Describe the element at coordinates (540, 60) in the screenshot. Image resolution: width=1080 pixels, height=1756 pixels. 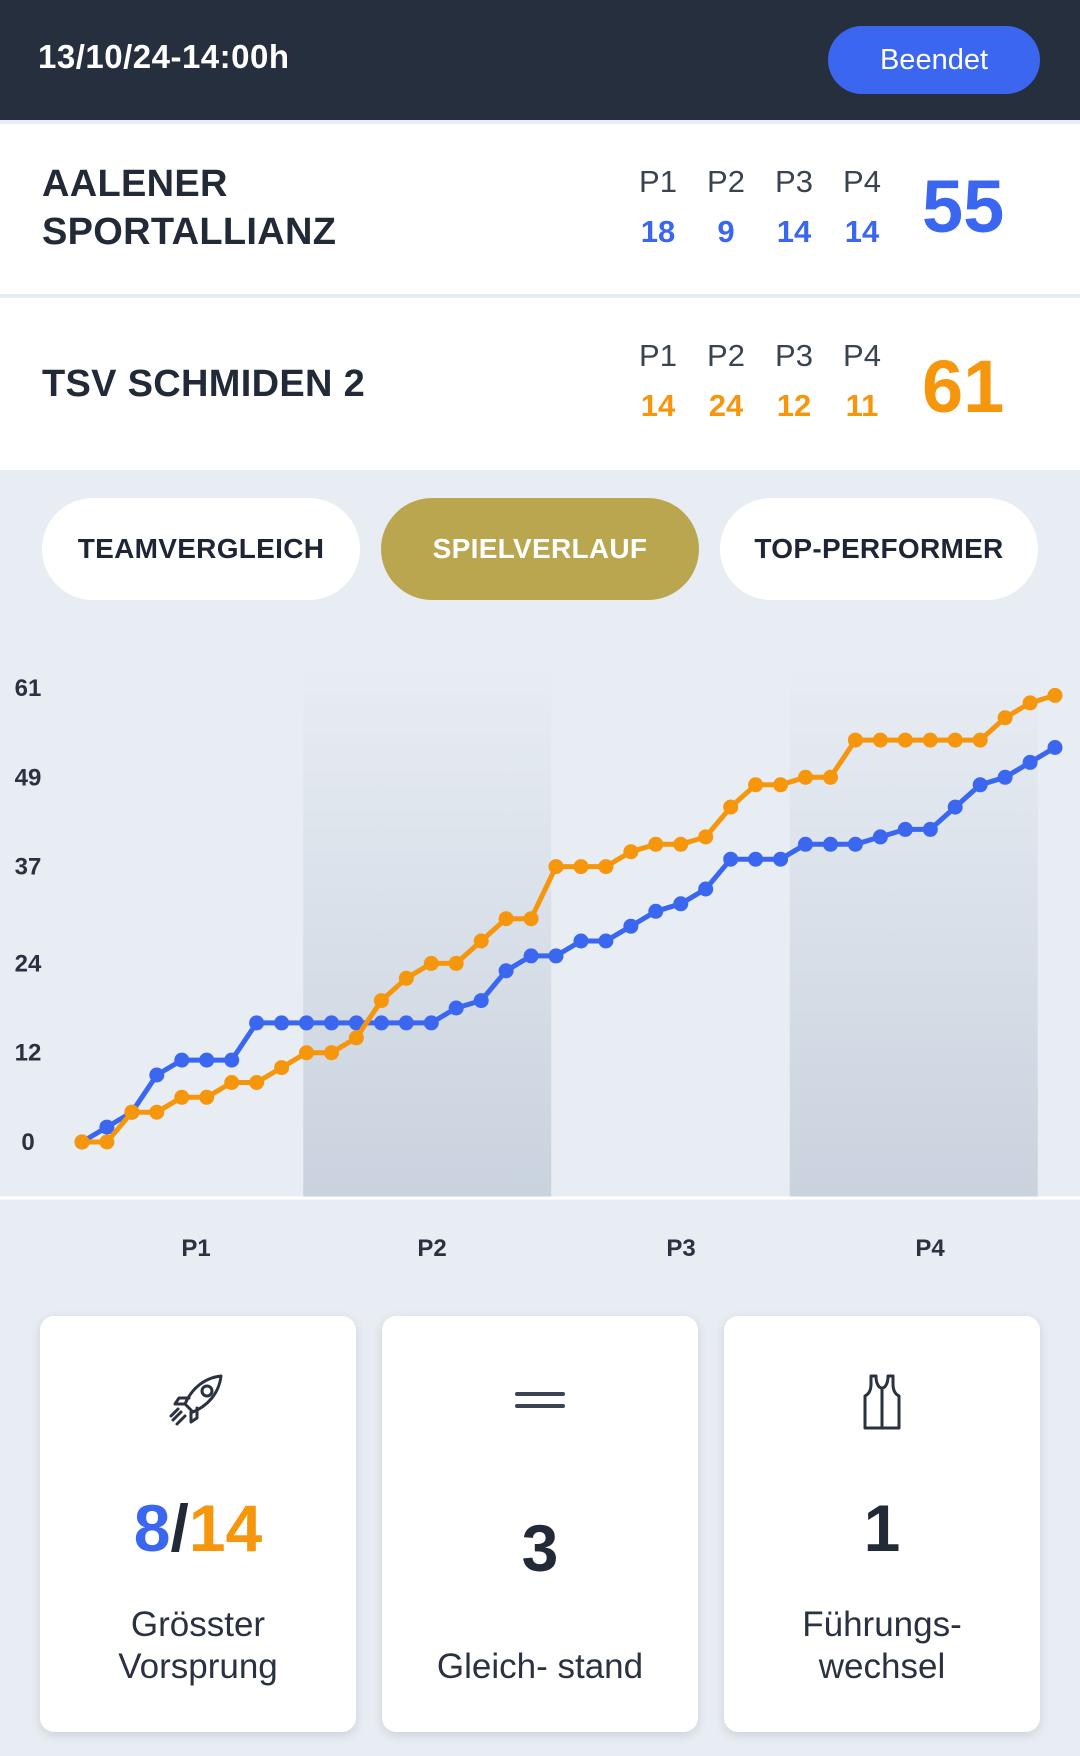
I see `match-header: 13/10/24-14:00h Beendet` at that location.